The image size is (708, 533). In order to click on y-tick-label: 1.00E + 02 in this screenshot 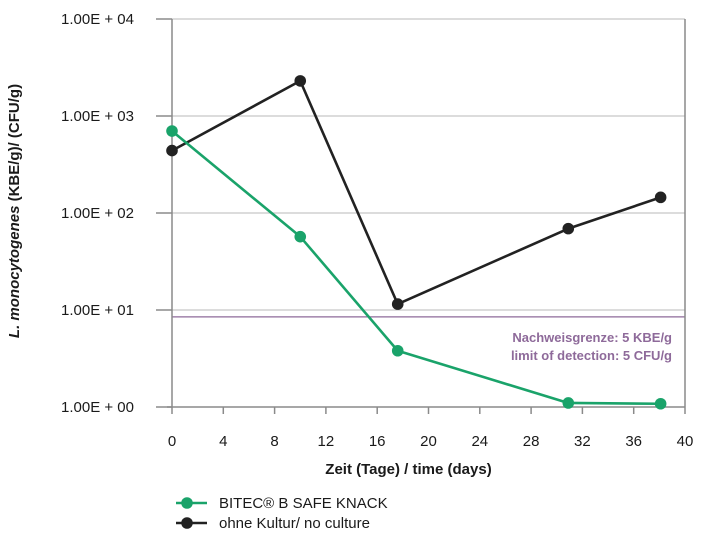, I will do `click(97, 213)`.